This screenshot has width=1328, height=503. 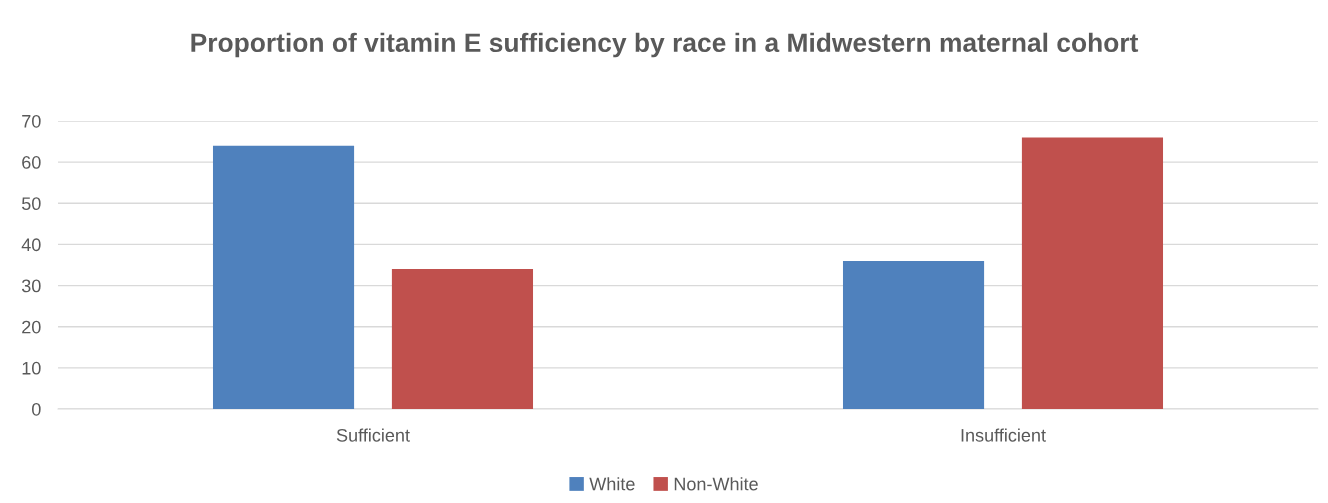 What do you see at coordinates (373, 435) in the screenshot?
I see `x-tick-label: Sufficient` at bounding box center [373, 435].